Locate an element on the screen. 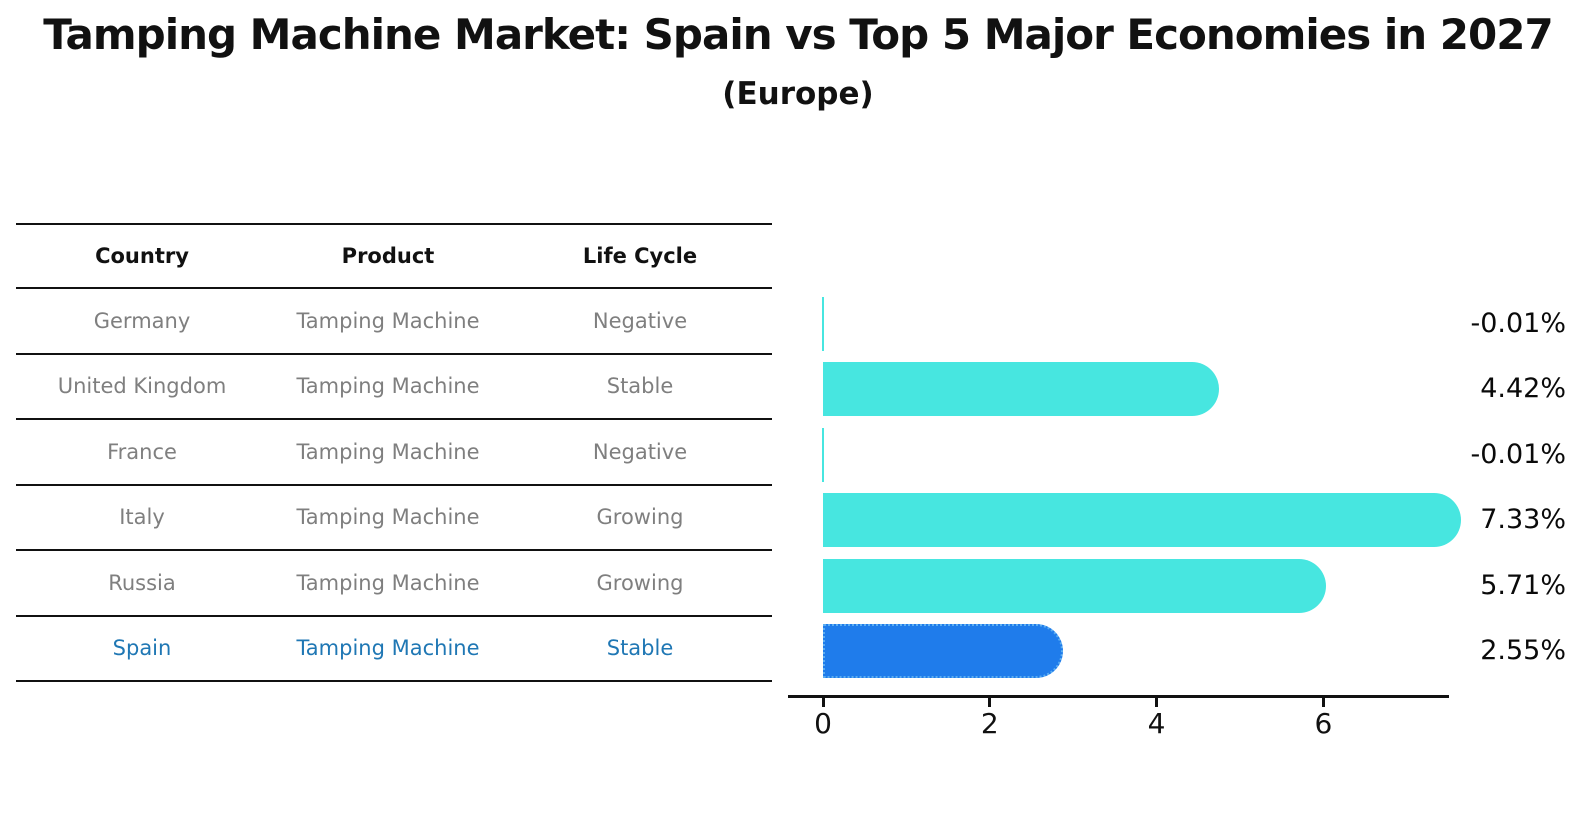 Image resolution: width=1596 pixels, height=823 pixels. x-axis-line is located at coordinates (1118, 696).